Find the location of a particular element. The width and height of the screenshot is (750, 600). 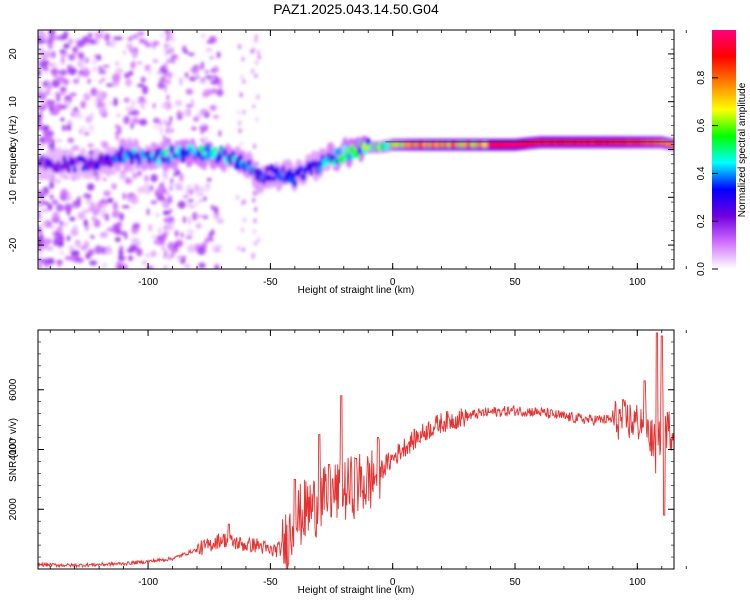

colorbar-gradient is located at coordinates (724, 149).